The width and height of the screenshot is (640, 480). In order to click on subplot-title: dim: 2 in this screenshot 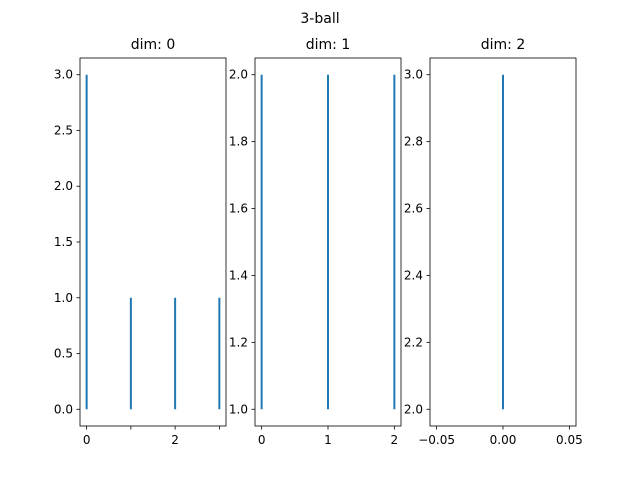, I will do `click(503, 45)`.